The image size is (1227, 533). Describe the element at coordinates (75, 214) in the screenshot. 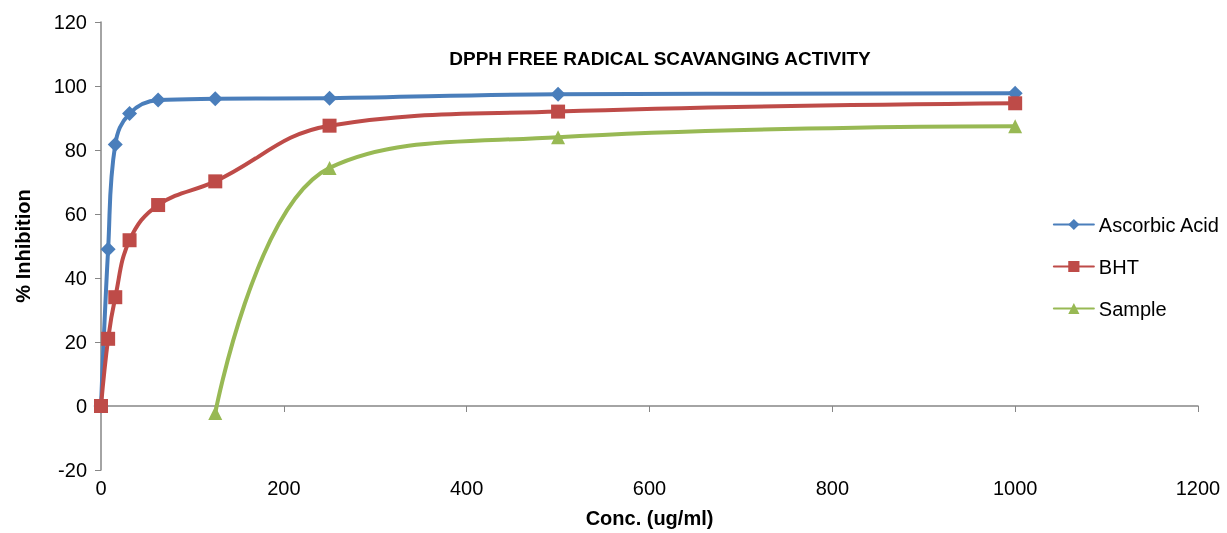

I see `y-tick-label: 60` at that location.